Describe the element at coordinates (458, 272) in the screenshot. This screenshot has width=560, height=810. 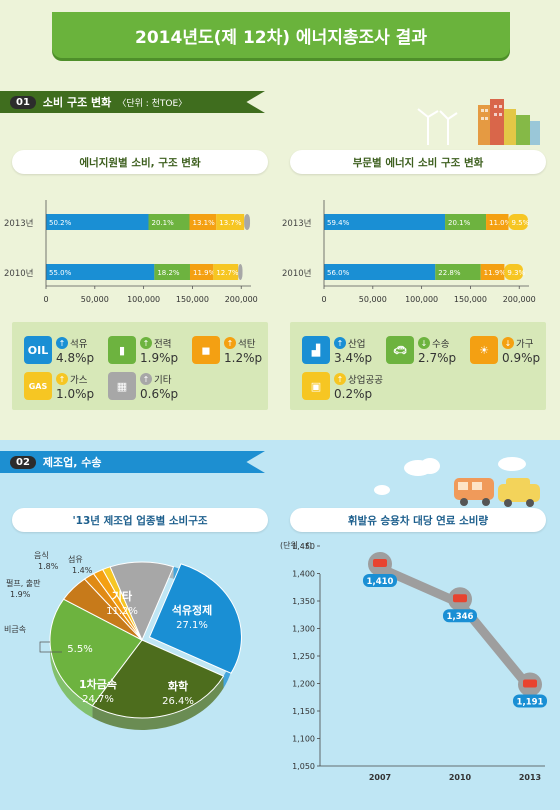
I see `bar-segment-수송` at that location.